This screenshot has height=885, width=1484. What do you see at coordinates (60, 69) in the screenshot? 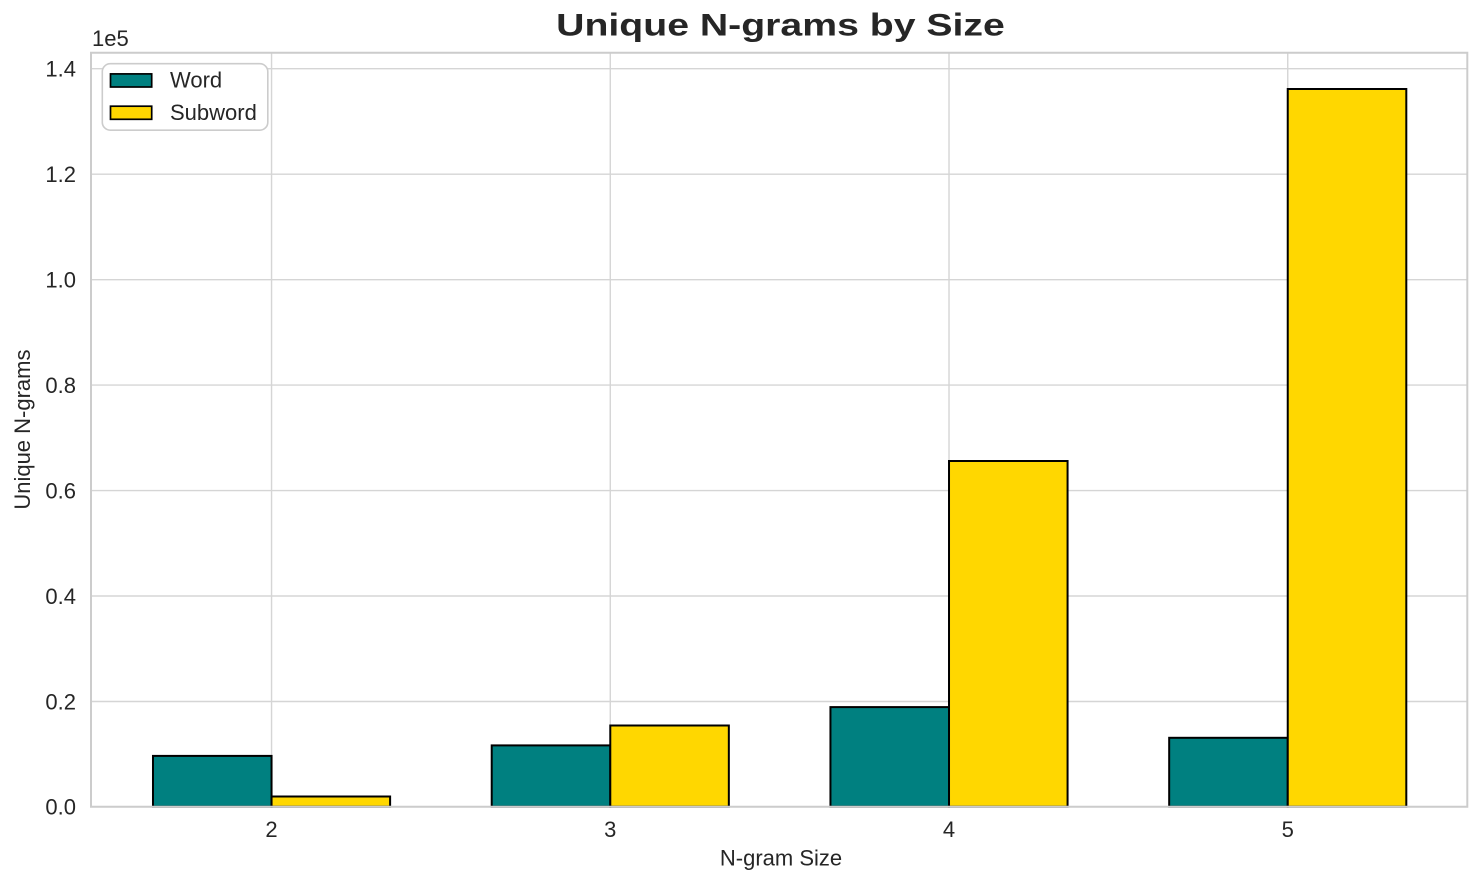
I see `svg-text: 1.4` at bounding box center [60, 69].